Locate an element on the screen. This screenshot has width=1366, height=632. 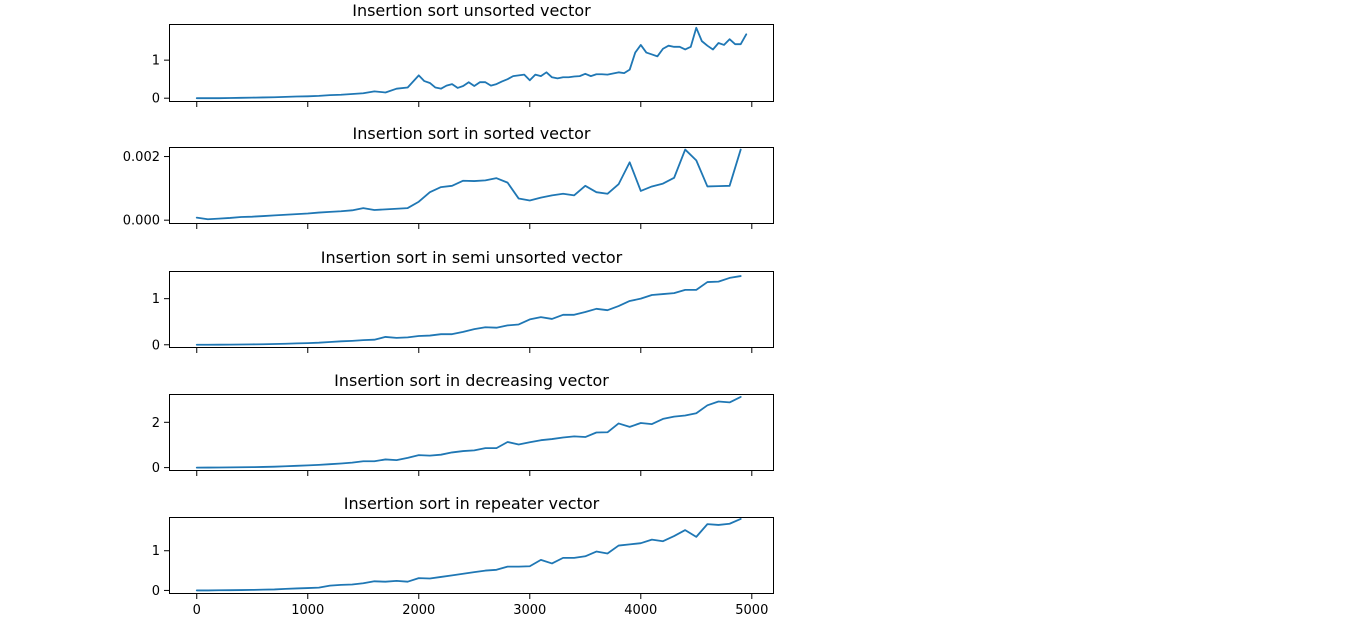
y-tick-label: 0.000 is located at coordinates (141, 221).